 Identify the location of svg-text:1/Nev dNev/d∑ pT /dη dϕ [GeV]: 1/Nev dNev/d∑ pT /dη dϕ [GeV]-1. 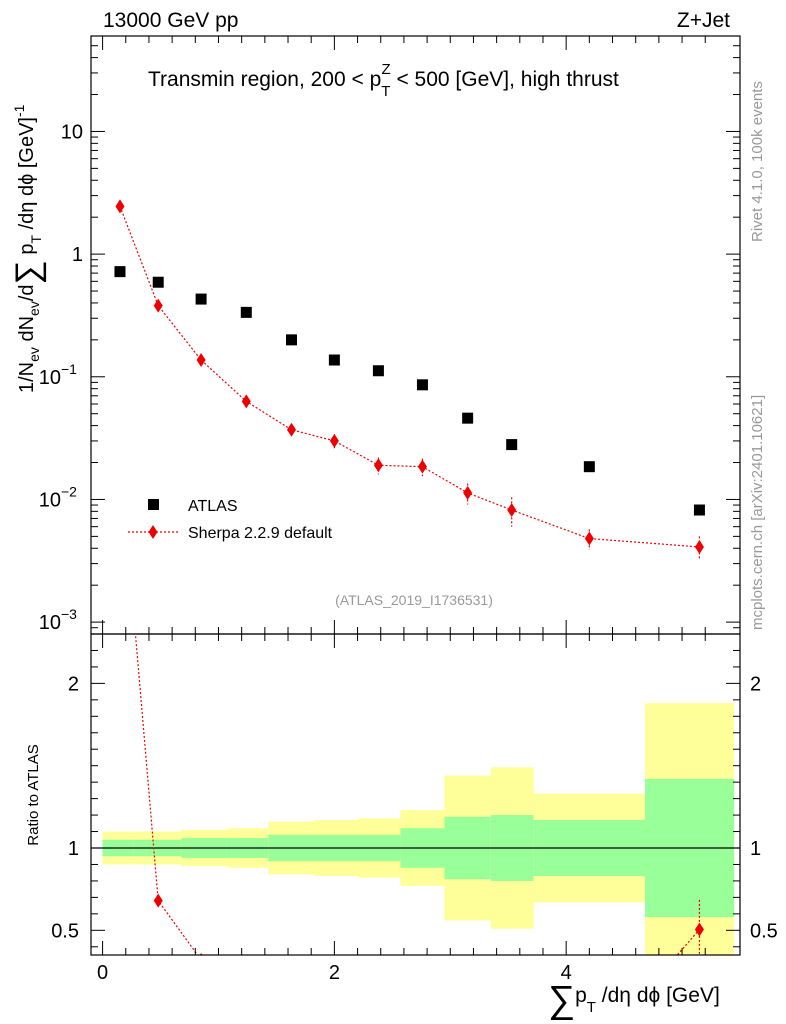
(28, 248).